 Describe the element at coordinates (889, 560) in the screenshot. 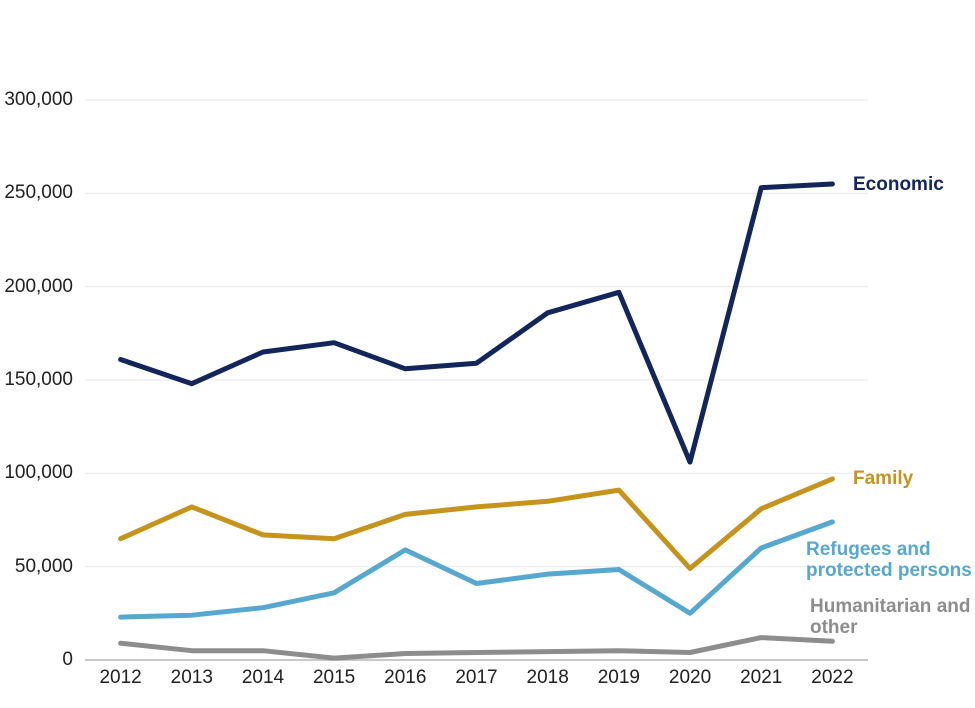

I see `series-label-refugees: Refugees and protected persons` at that location.